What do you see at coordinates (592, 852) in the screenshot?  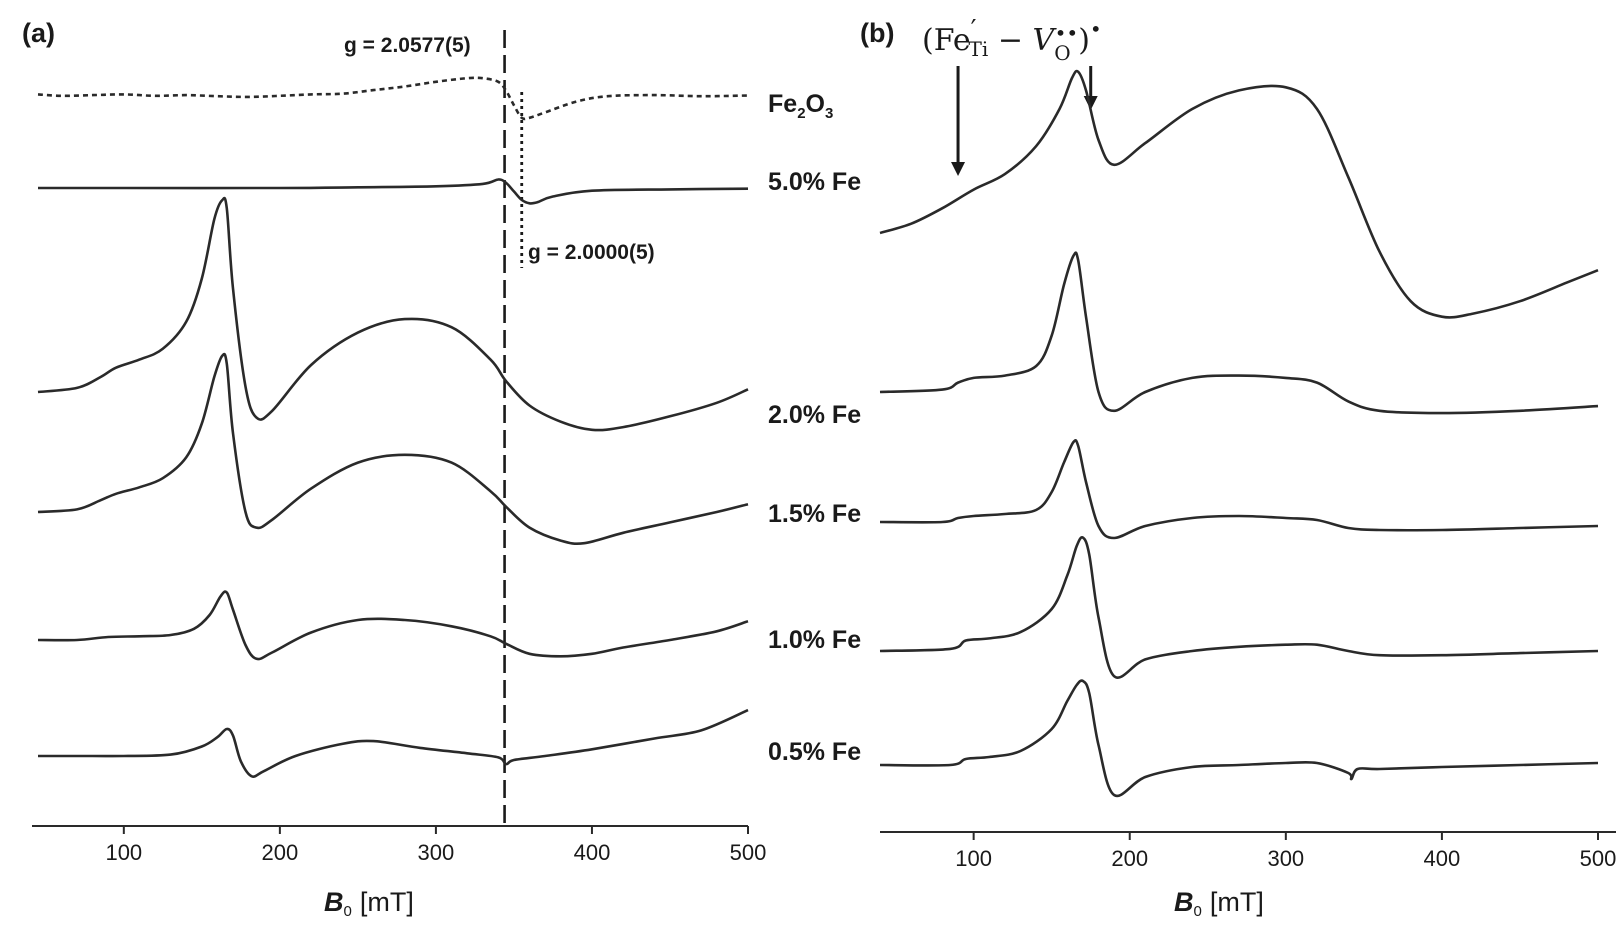 I see `panel-a-tick-label-400: 400` at bounding box center [592, 852].